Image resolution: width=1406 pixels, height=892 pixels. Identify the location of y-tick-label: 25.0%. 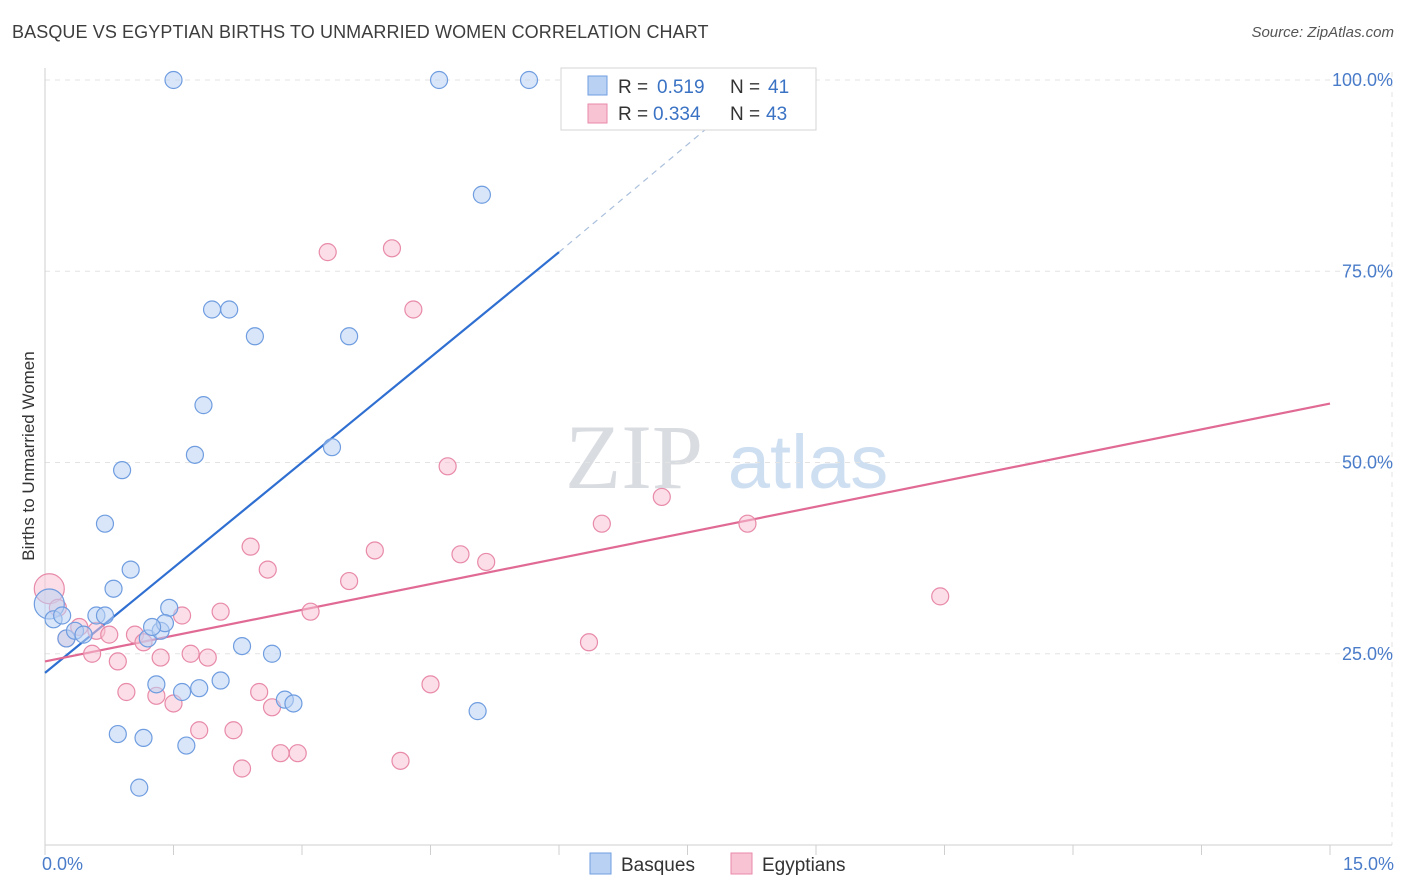
(1367, 654).